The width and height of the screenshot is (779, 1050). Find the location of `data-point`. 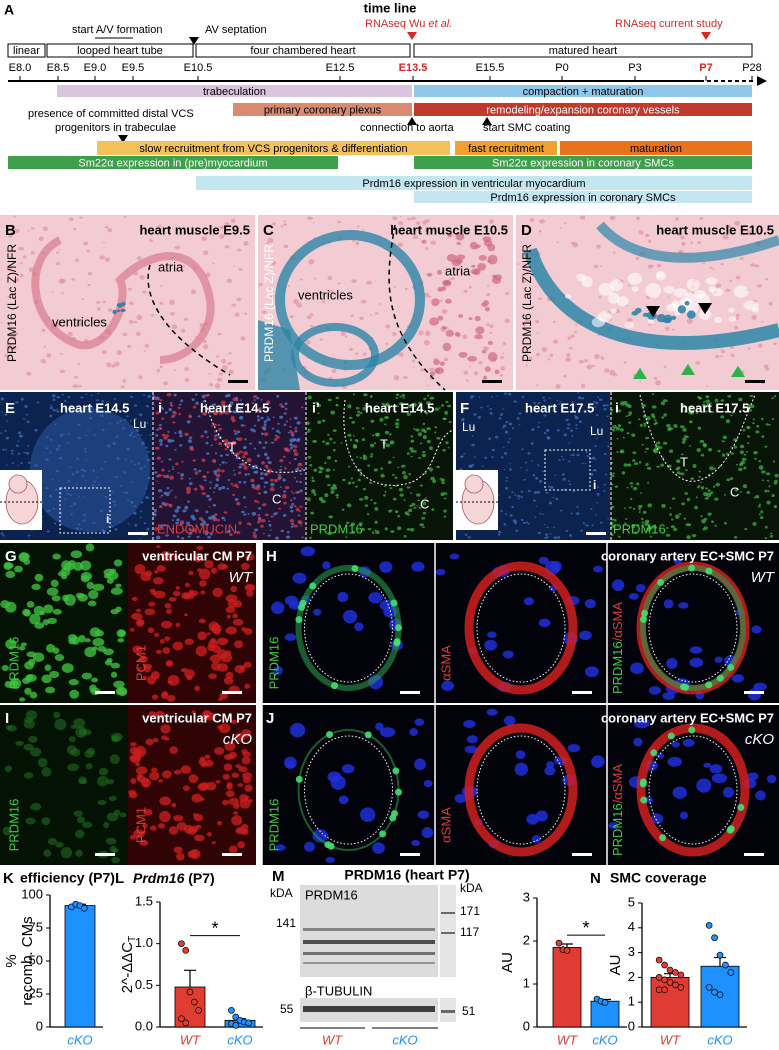

data-point is located at coordinates (720, 995).